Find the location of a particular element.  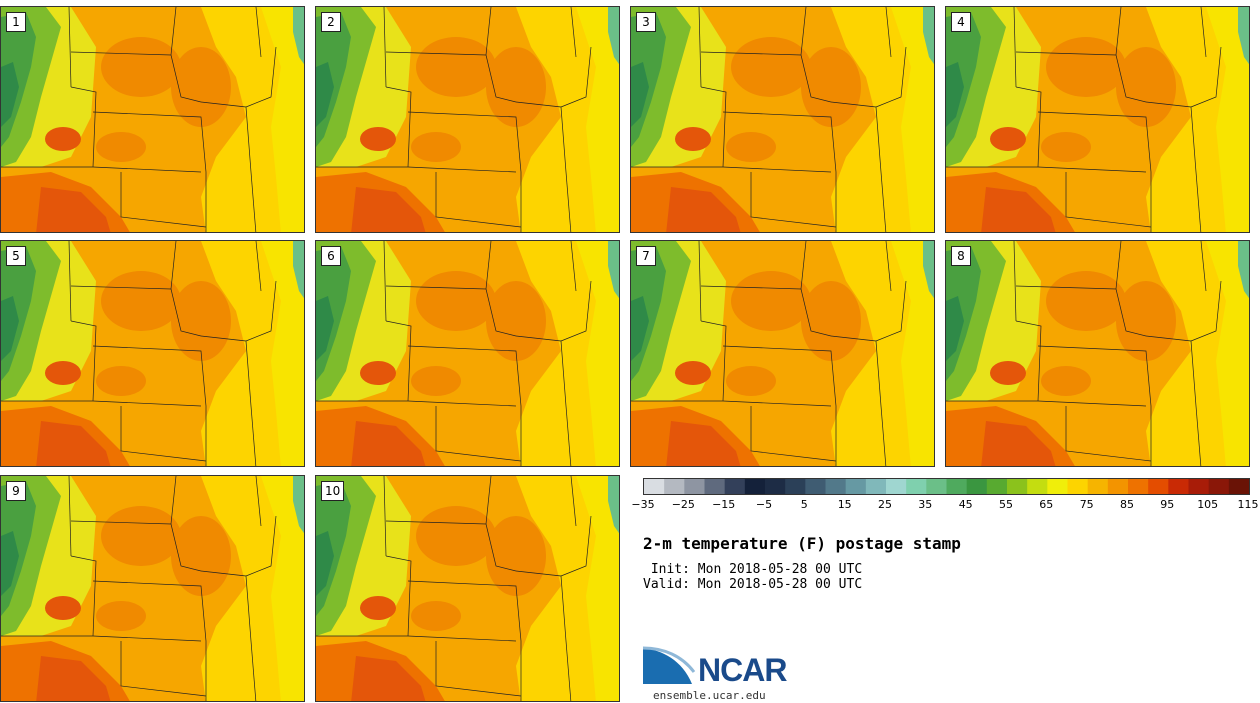

ensemble-member-panel: 4 is located at coordinates (1097, 119).